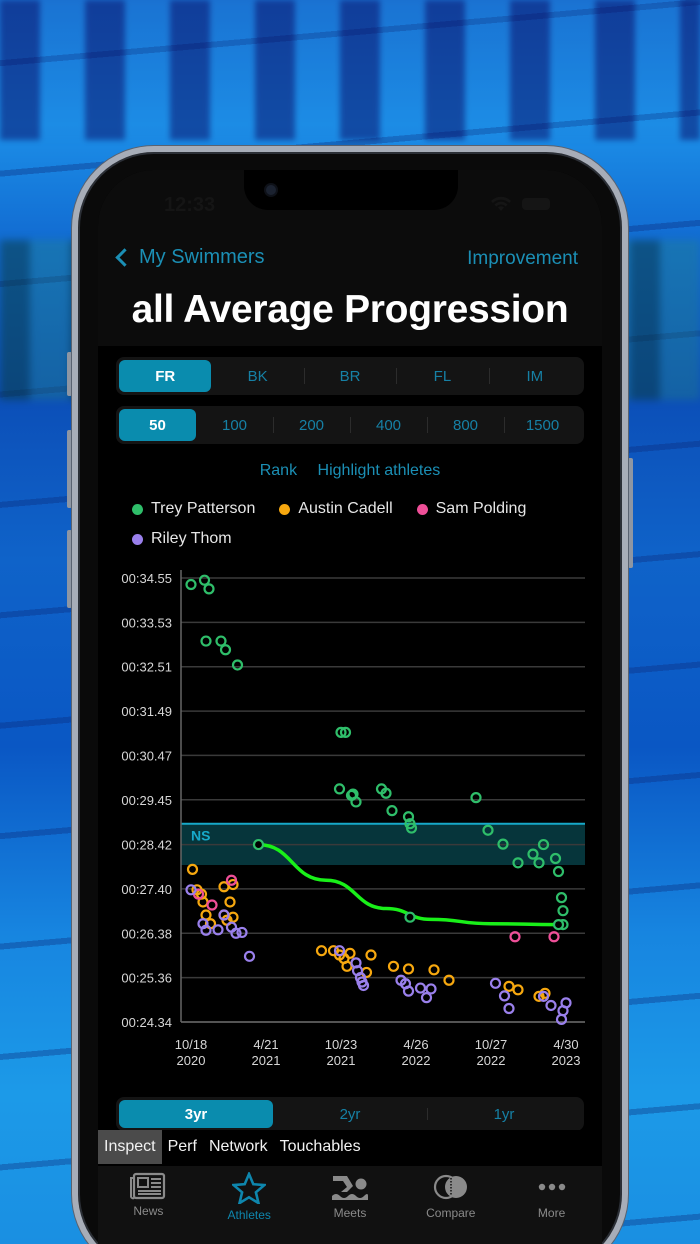 The height and width of the screenshot is (1244, 700). What do you see at coordinates (182, 1146) in the screenshot?
I see `debug-perf-button: Perf` at bounding box center [182, 1146].